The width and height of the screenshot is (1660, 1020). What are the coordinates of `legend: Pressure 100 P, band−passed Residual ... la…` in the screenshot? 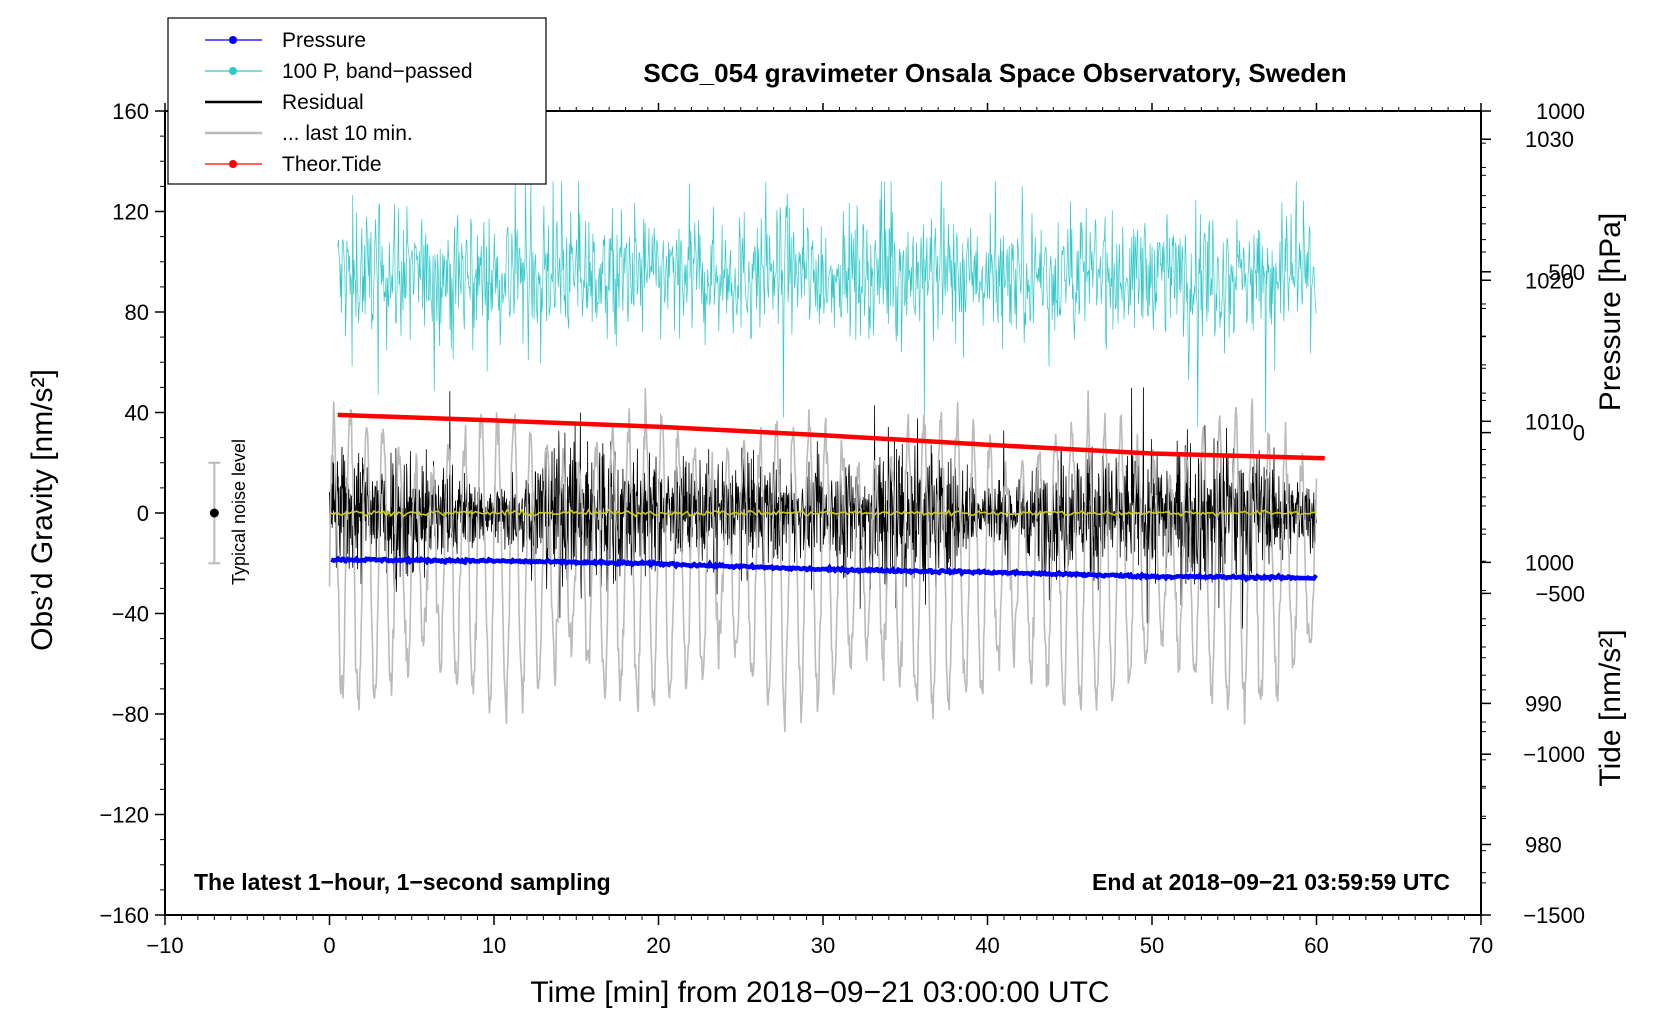 It's located at (357, 101).